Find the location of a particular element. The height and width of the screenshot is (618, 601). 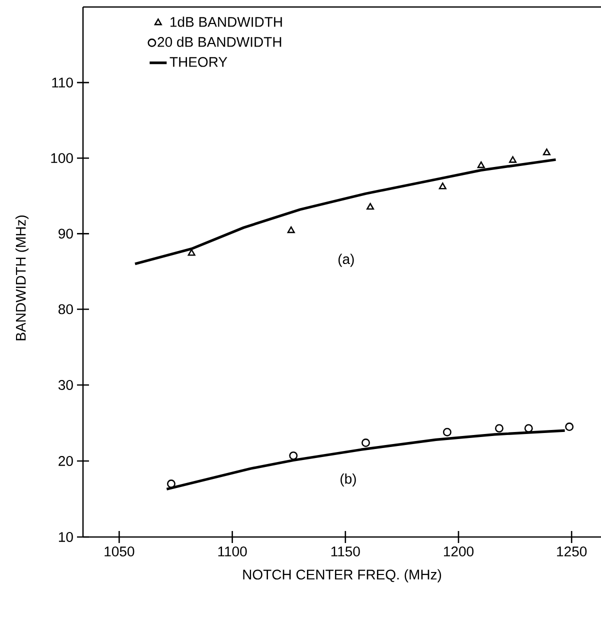

y-tick-label: 20 is located at coordinates (65, 461).